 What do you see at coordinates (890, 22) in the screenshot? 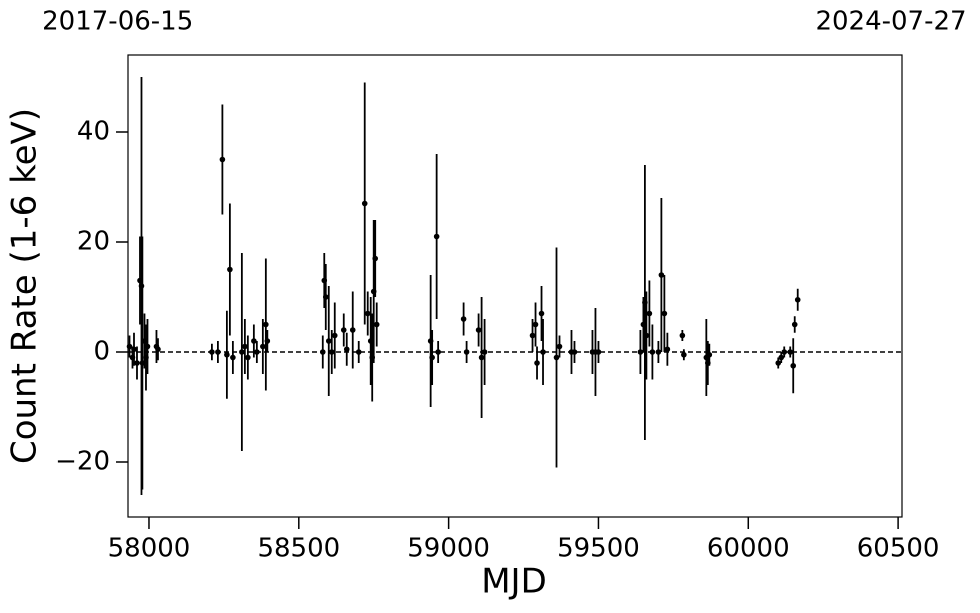
I see `top-date-label: 2024-07-27` at bounding box center [890, 22].